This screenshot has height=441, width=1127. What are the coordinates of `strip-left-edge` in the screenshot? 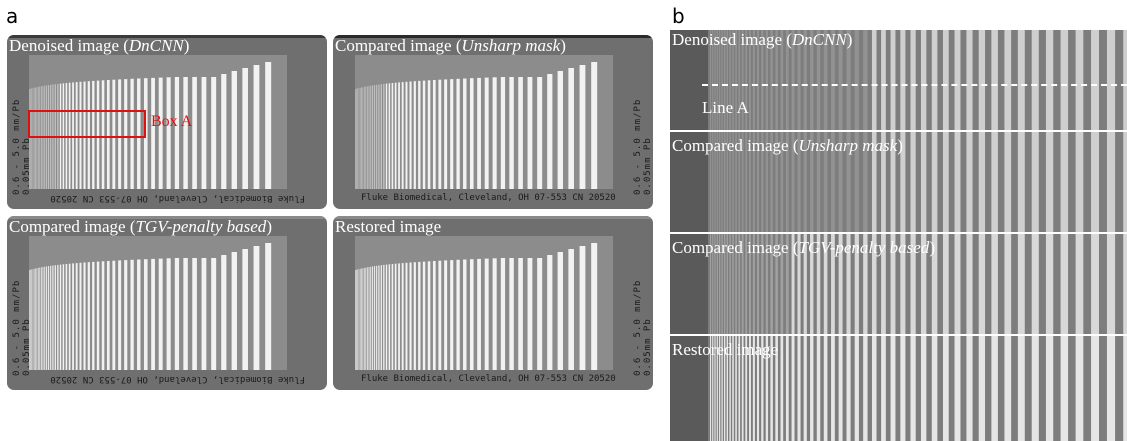 It's located at (689, 388).